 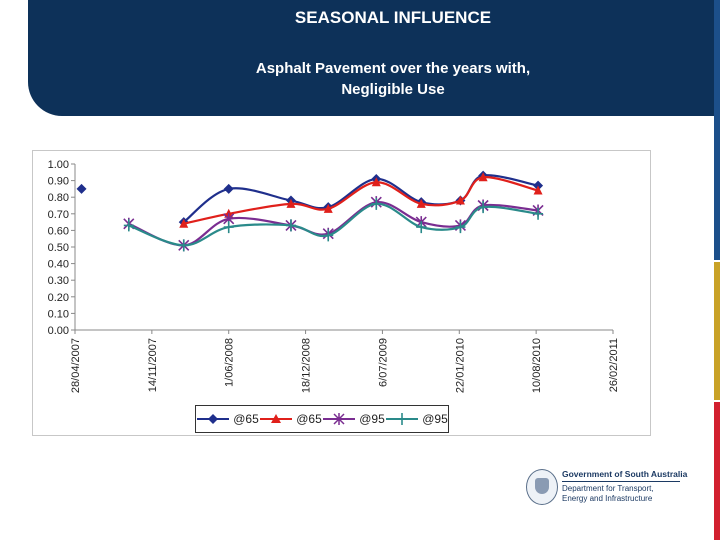 I want to click on subtitle-line-2: Negligible Use, so click(x=393, y=89).